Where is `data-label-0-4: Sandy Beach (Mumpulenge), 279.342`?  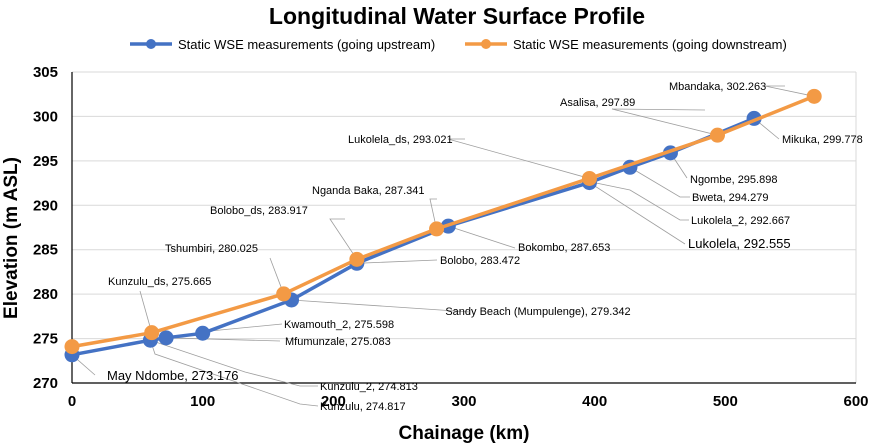 data-label-0-4: Sandy Beach (Mumpulenge), 279.342 is located at coordinates (537, 312).